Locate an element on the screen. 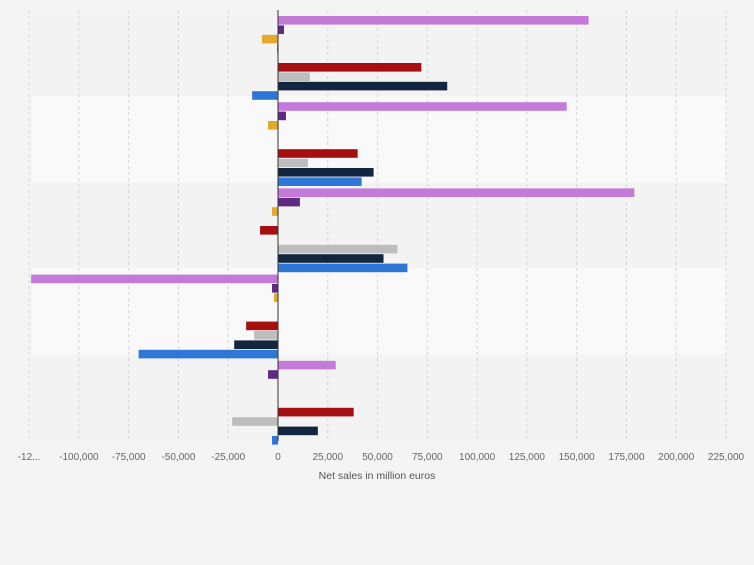 The height and width of the screenshot is (565, 754). x-tick-label: 0 is located at coordinates (278, 457).